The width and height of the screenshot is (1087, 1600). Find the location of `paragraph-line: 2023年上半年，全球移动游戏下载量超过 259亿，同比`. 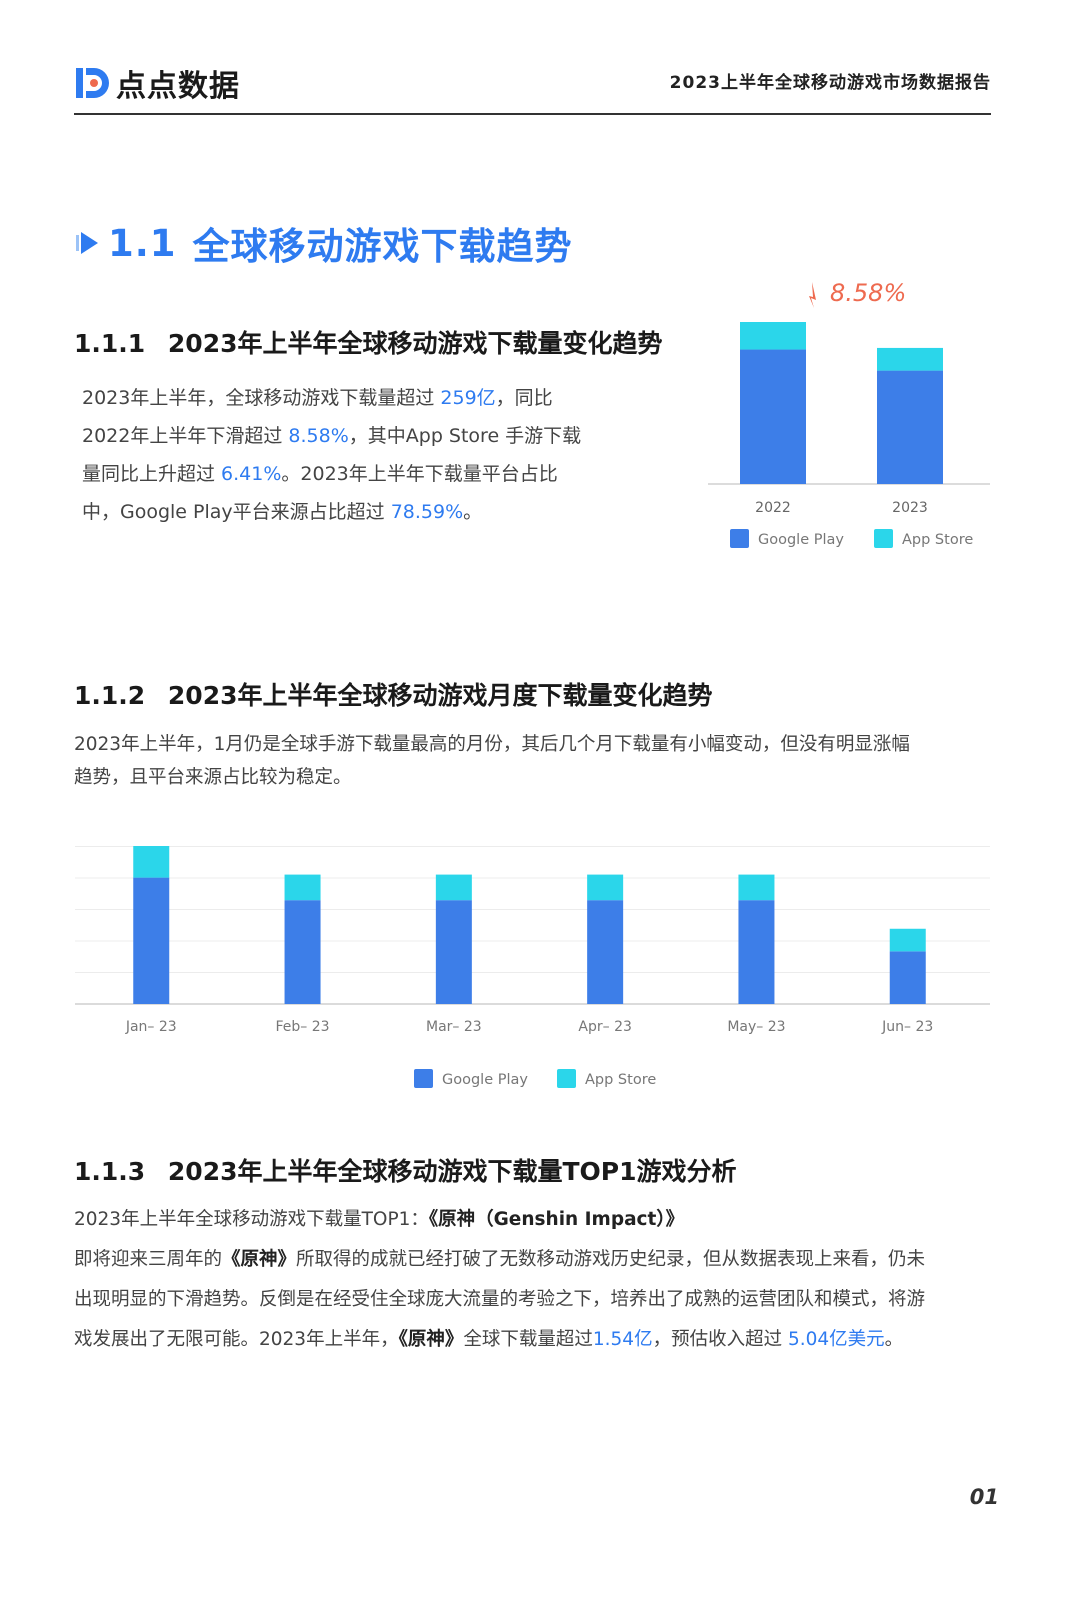

paragraph-line: 2023年上半年，全球移动游戏下载量超过 259亿，同比 is located at coordinates (372, 398).